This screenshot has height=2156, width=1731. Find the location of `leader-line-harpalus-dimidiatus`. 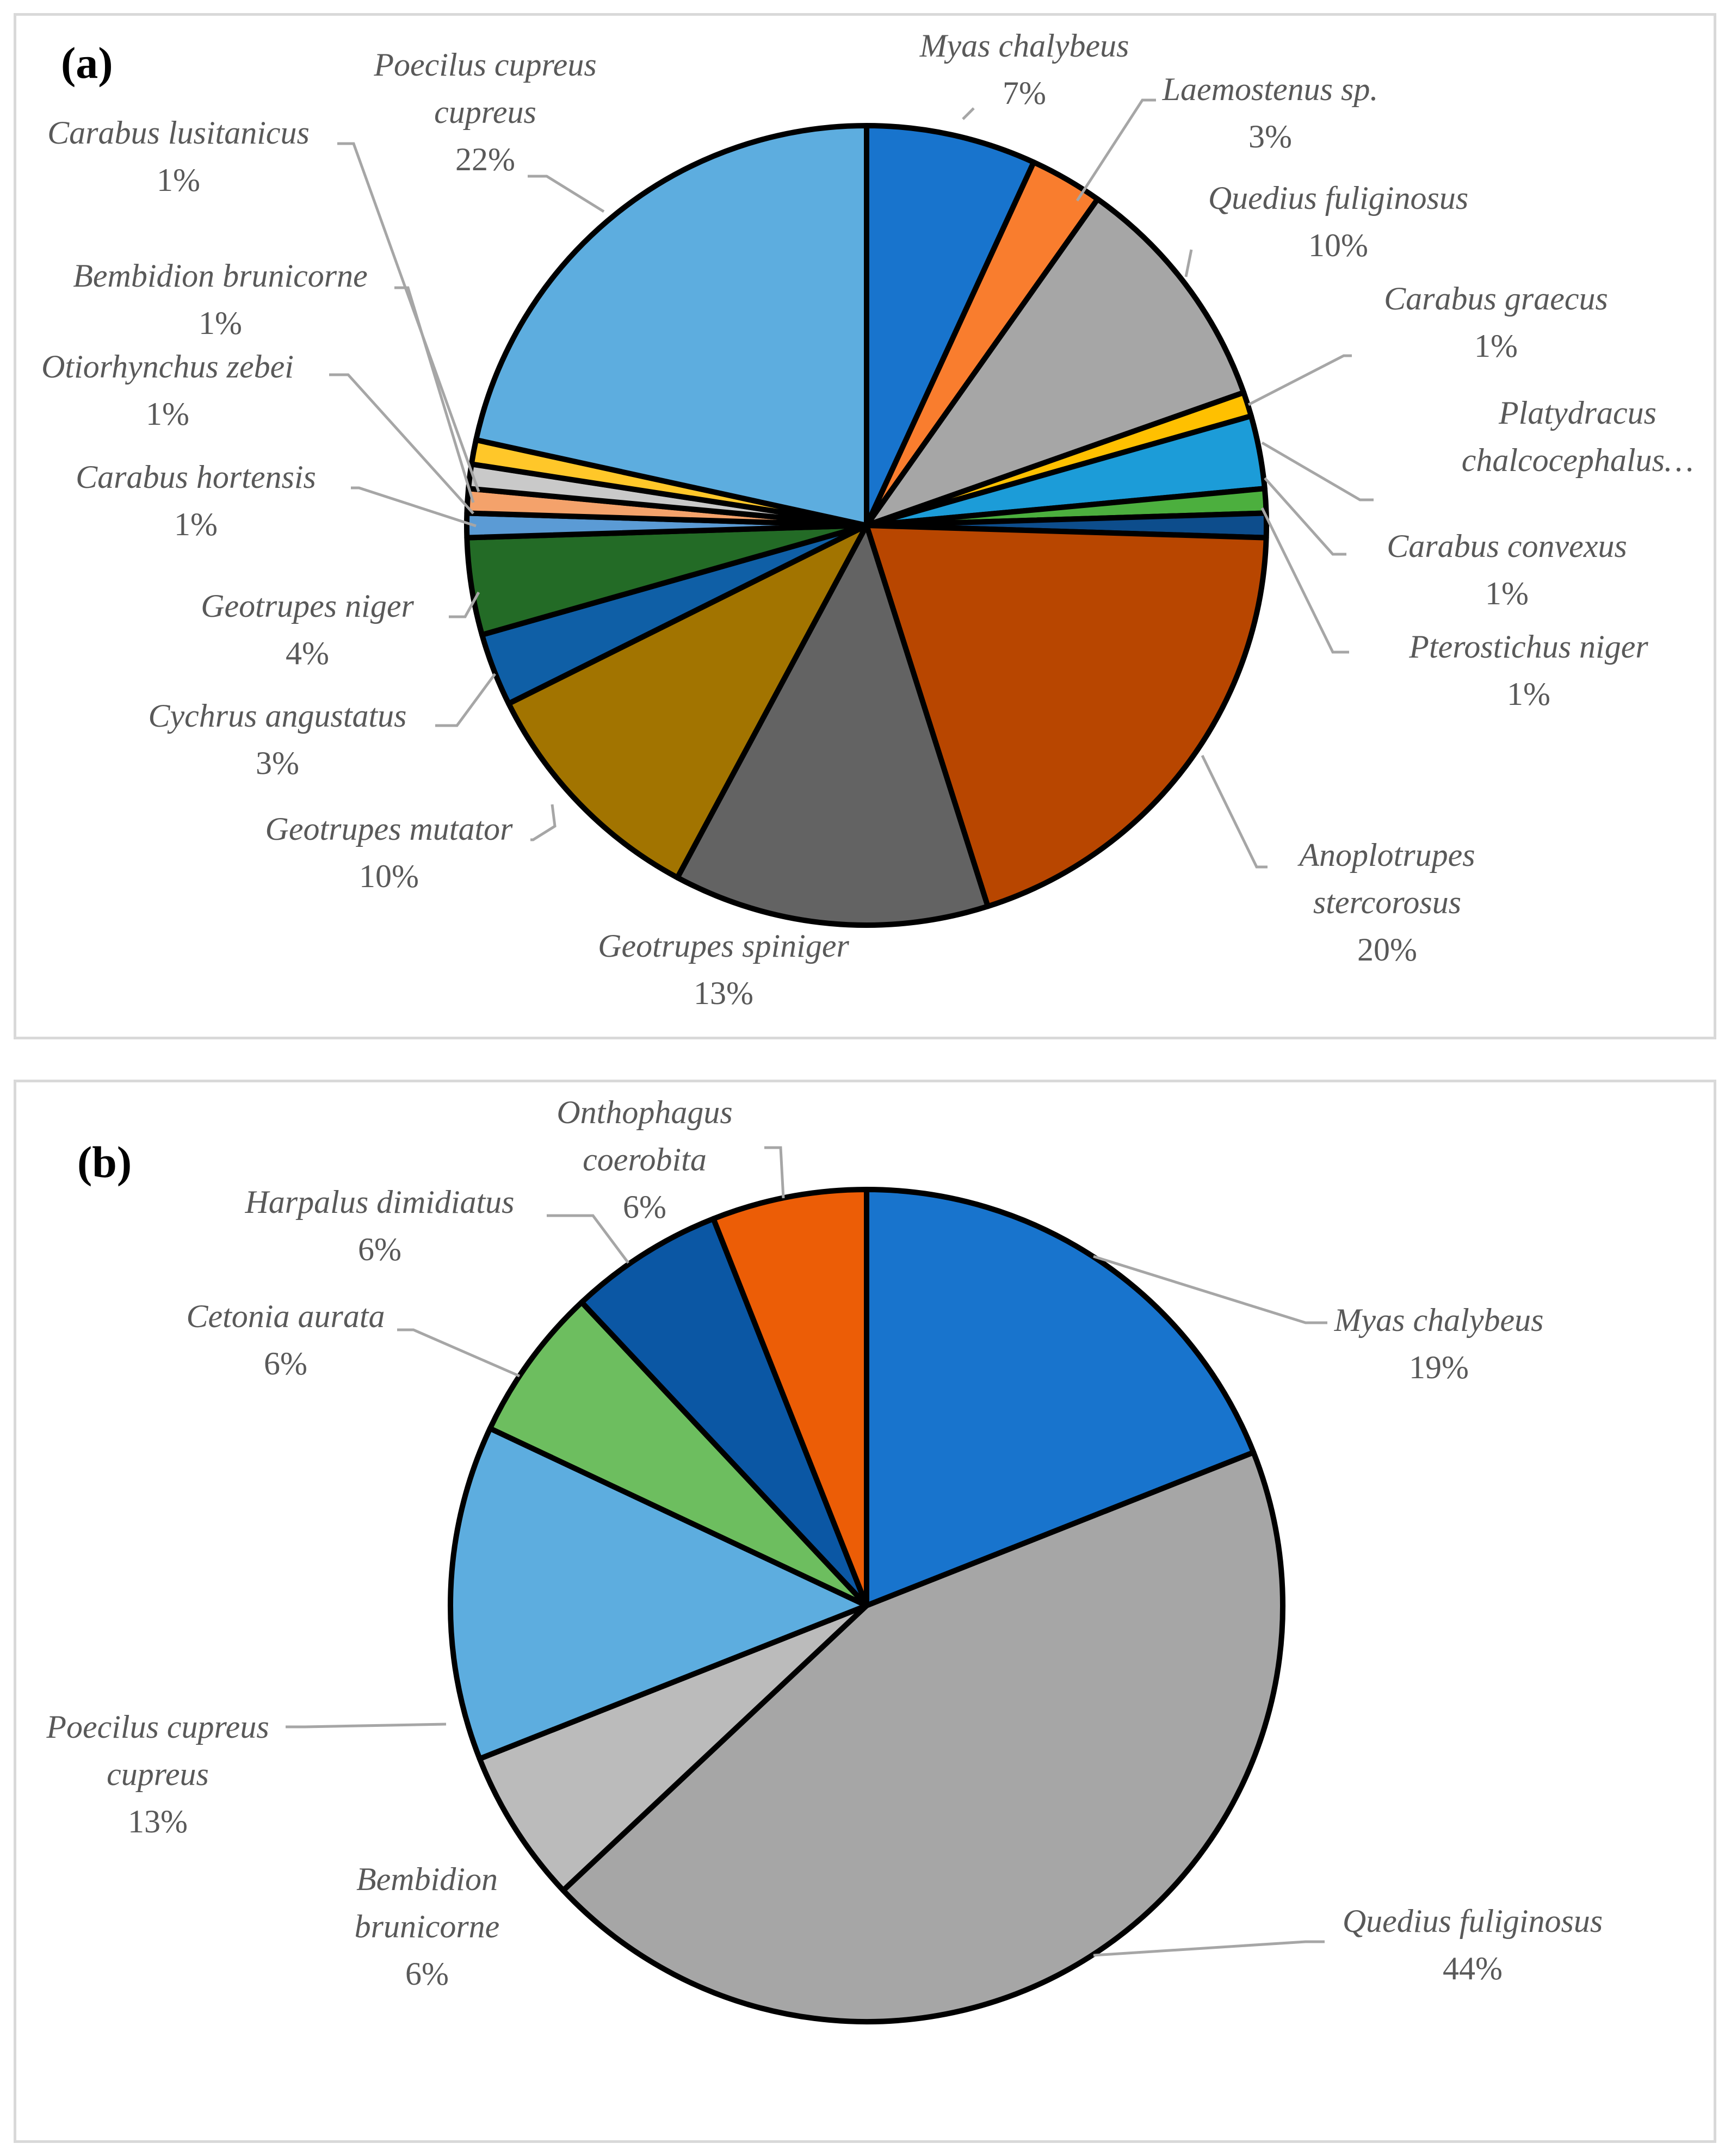

leader-line-harpalus-dimidiatus is located at coordinates (588, 1239).